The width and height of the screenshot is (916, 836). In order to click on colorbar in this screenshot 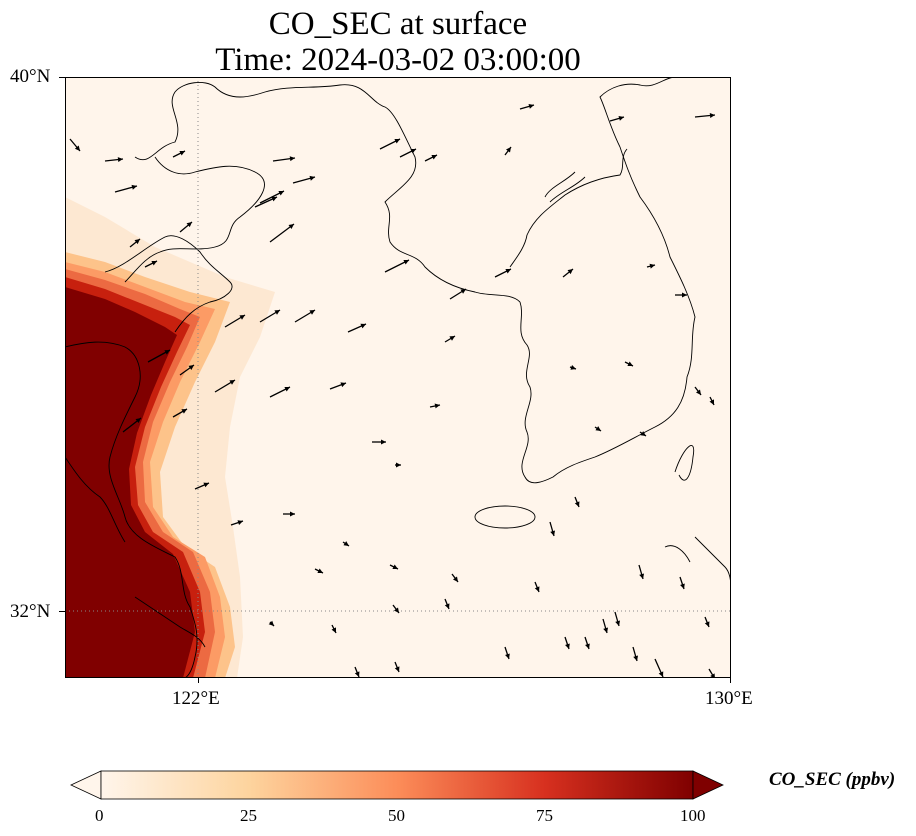, I will do `click(400, 785)`.